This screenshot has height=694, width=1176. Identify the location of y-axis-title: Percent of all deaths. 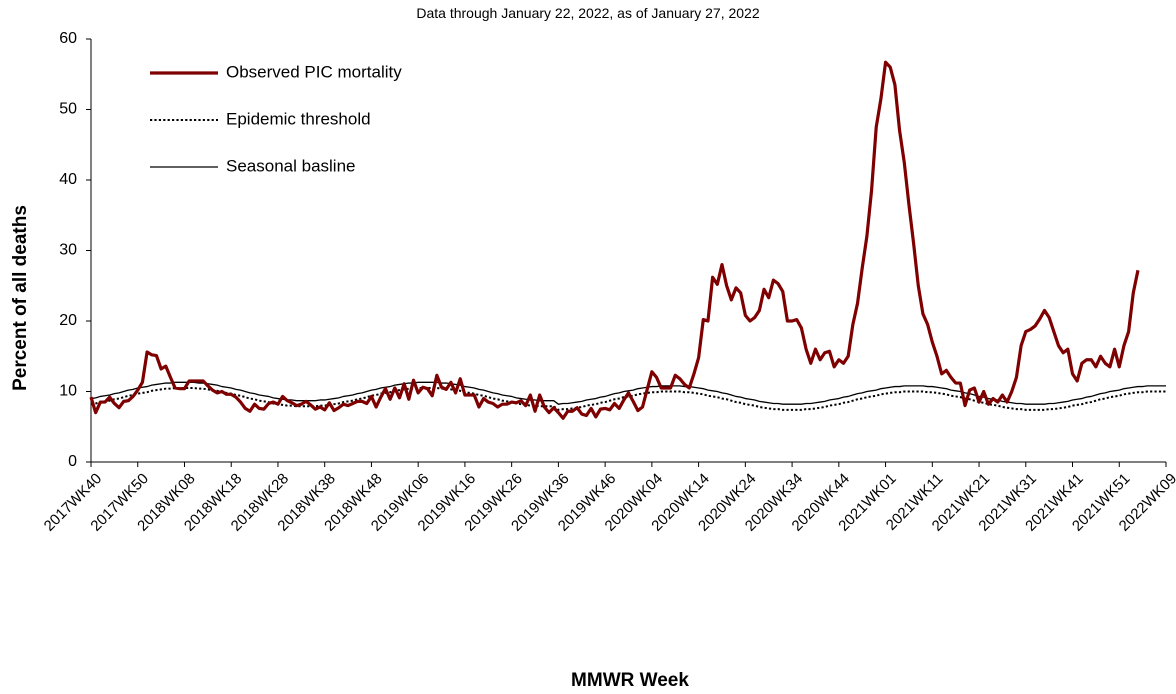
(20, 298).